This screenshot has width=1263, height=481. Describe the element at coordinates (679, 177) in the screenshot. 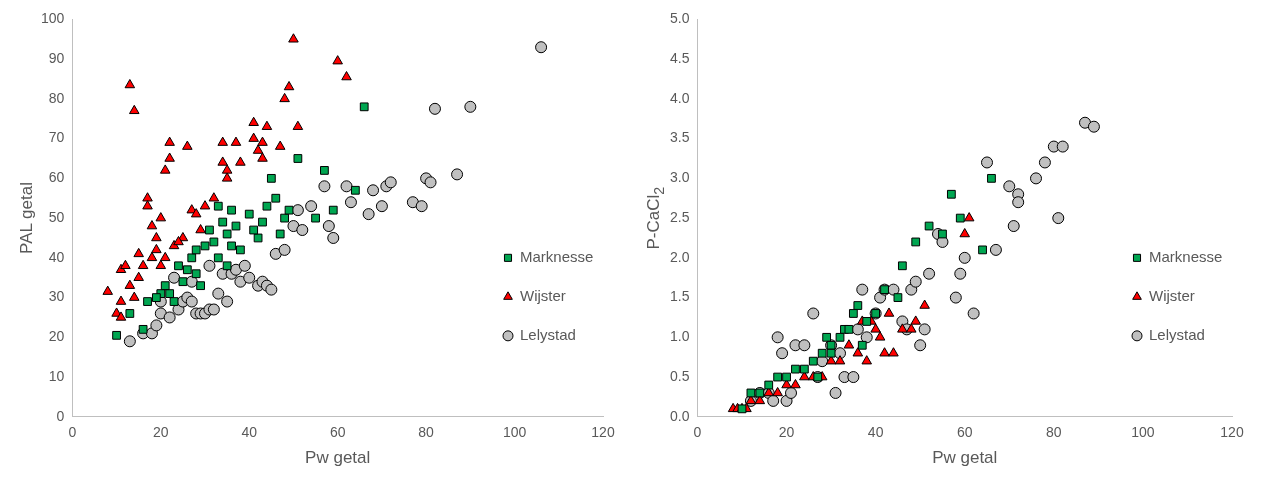

I see `y-tick-label: 3.0` at that location.